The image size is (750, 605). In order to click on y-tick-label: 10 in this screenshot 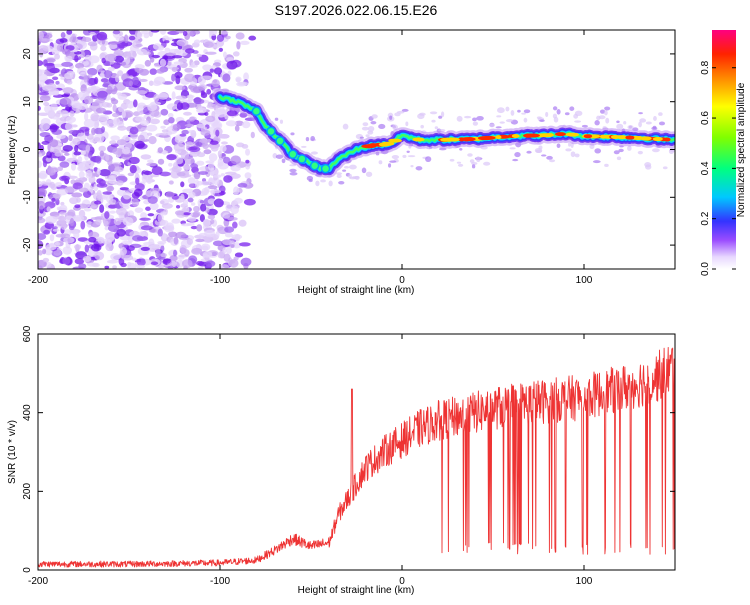, I will do `click(27, 102)`.